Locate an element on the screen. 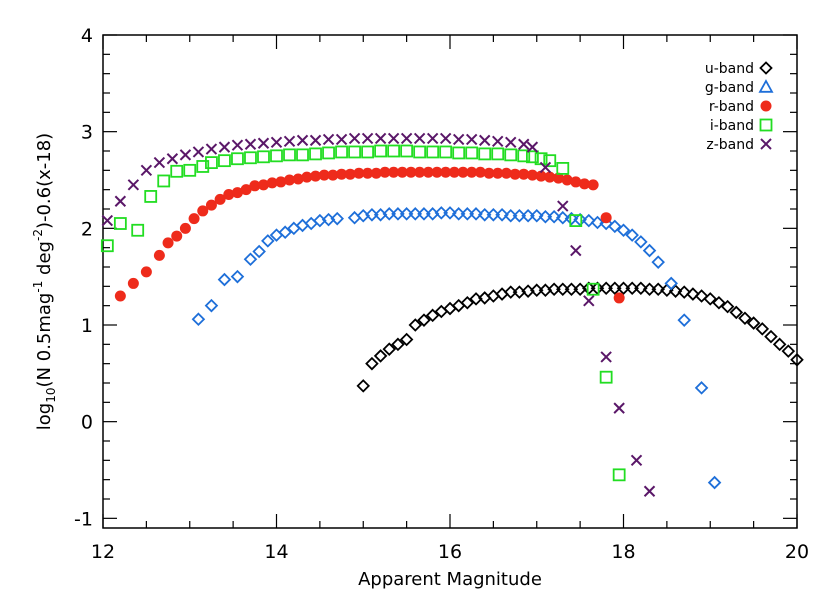 The image size is (830, 593). series-u-band is located at coordinates (580, 337).